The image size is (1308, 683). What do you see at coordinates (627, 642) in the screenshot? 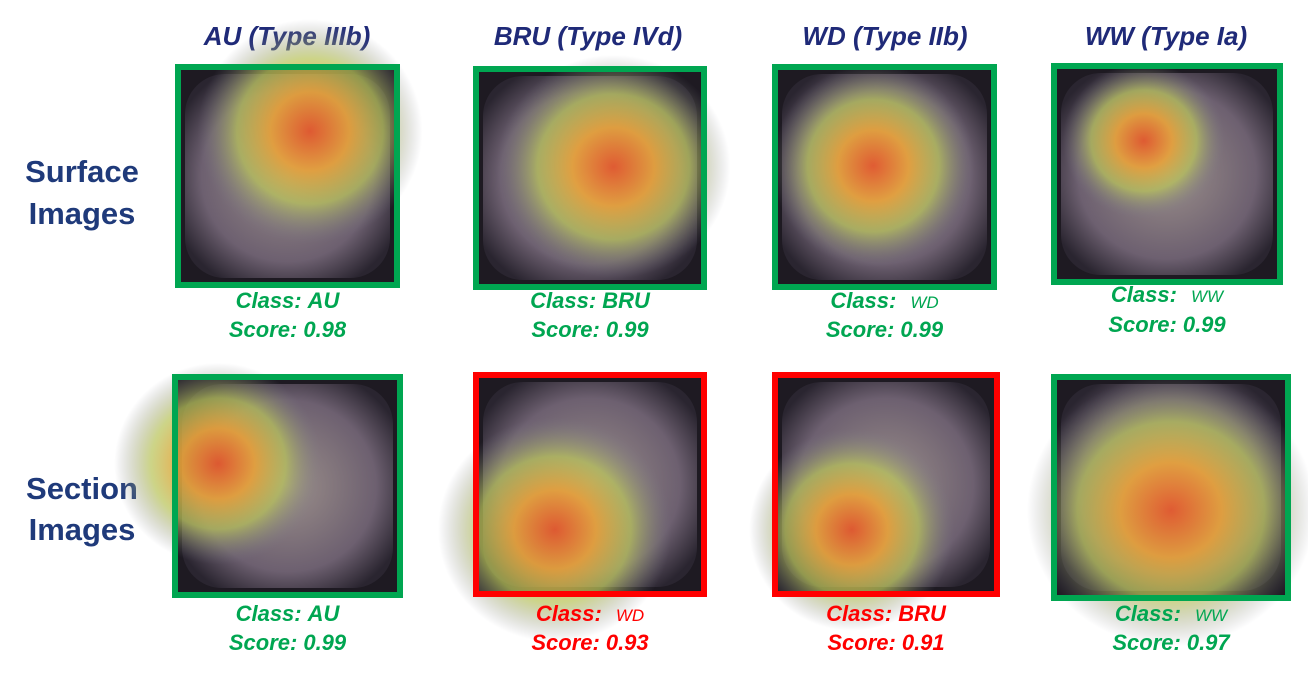
I see `score-value: 0.93` at bounding box center [627, 642].